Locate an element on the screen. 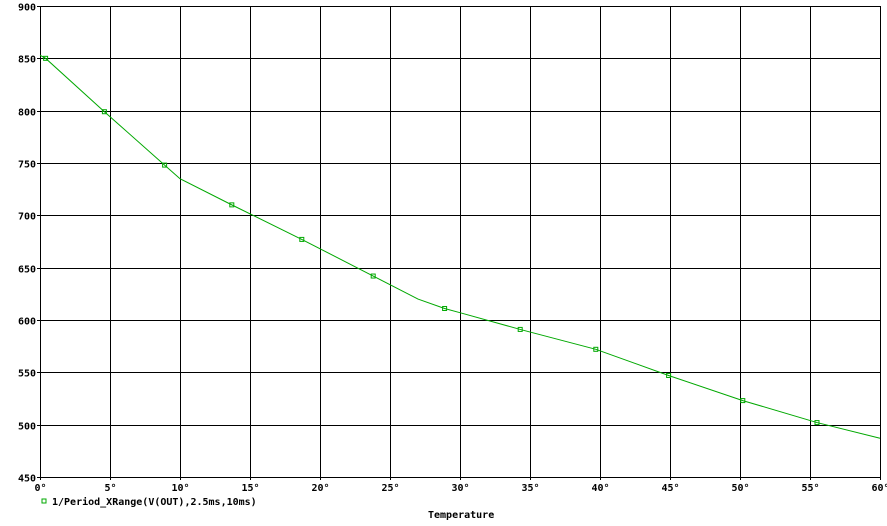 The image size is (887, 526). x-tick-label: 45° is located at coordinates (670, 488).